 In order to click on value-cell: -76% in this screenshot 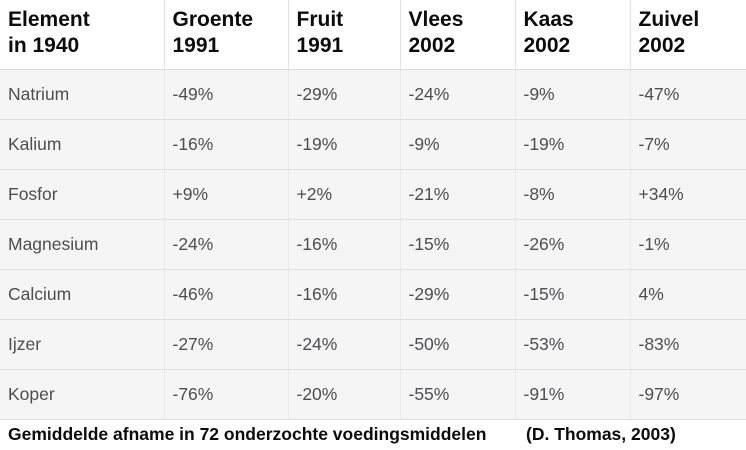, I will do `click(226, 394)`.